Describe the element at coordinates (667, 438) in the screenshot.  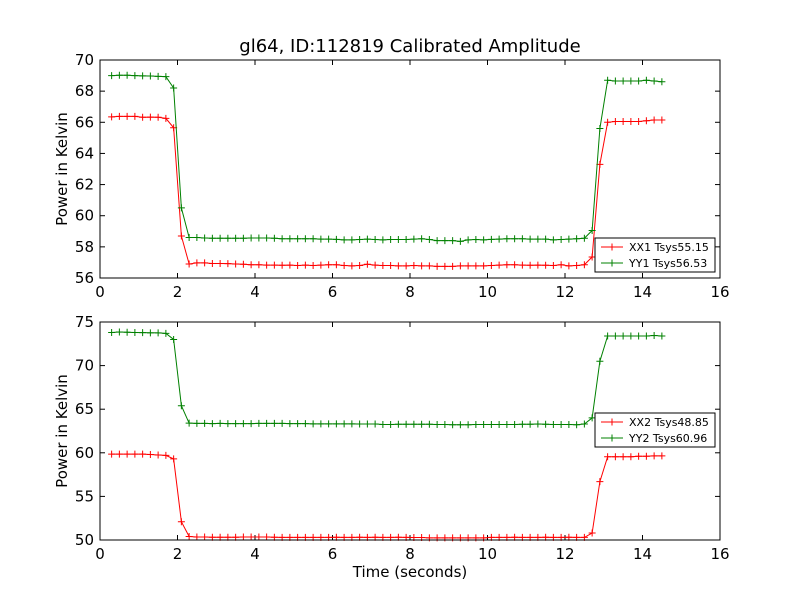
I see `legend-label: YY2 Tsys60.96` at that location.